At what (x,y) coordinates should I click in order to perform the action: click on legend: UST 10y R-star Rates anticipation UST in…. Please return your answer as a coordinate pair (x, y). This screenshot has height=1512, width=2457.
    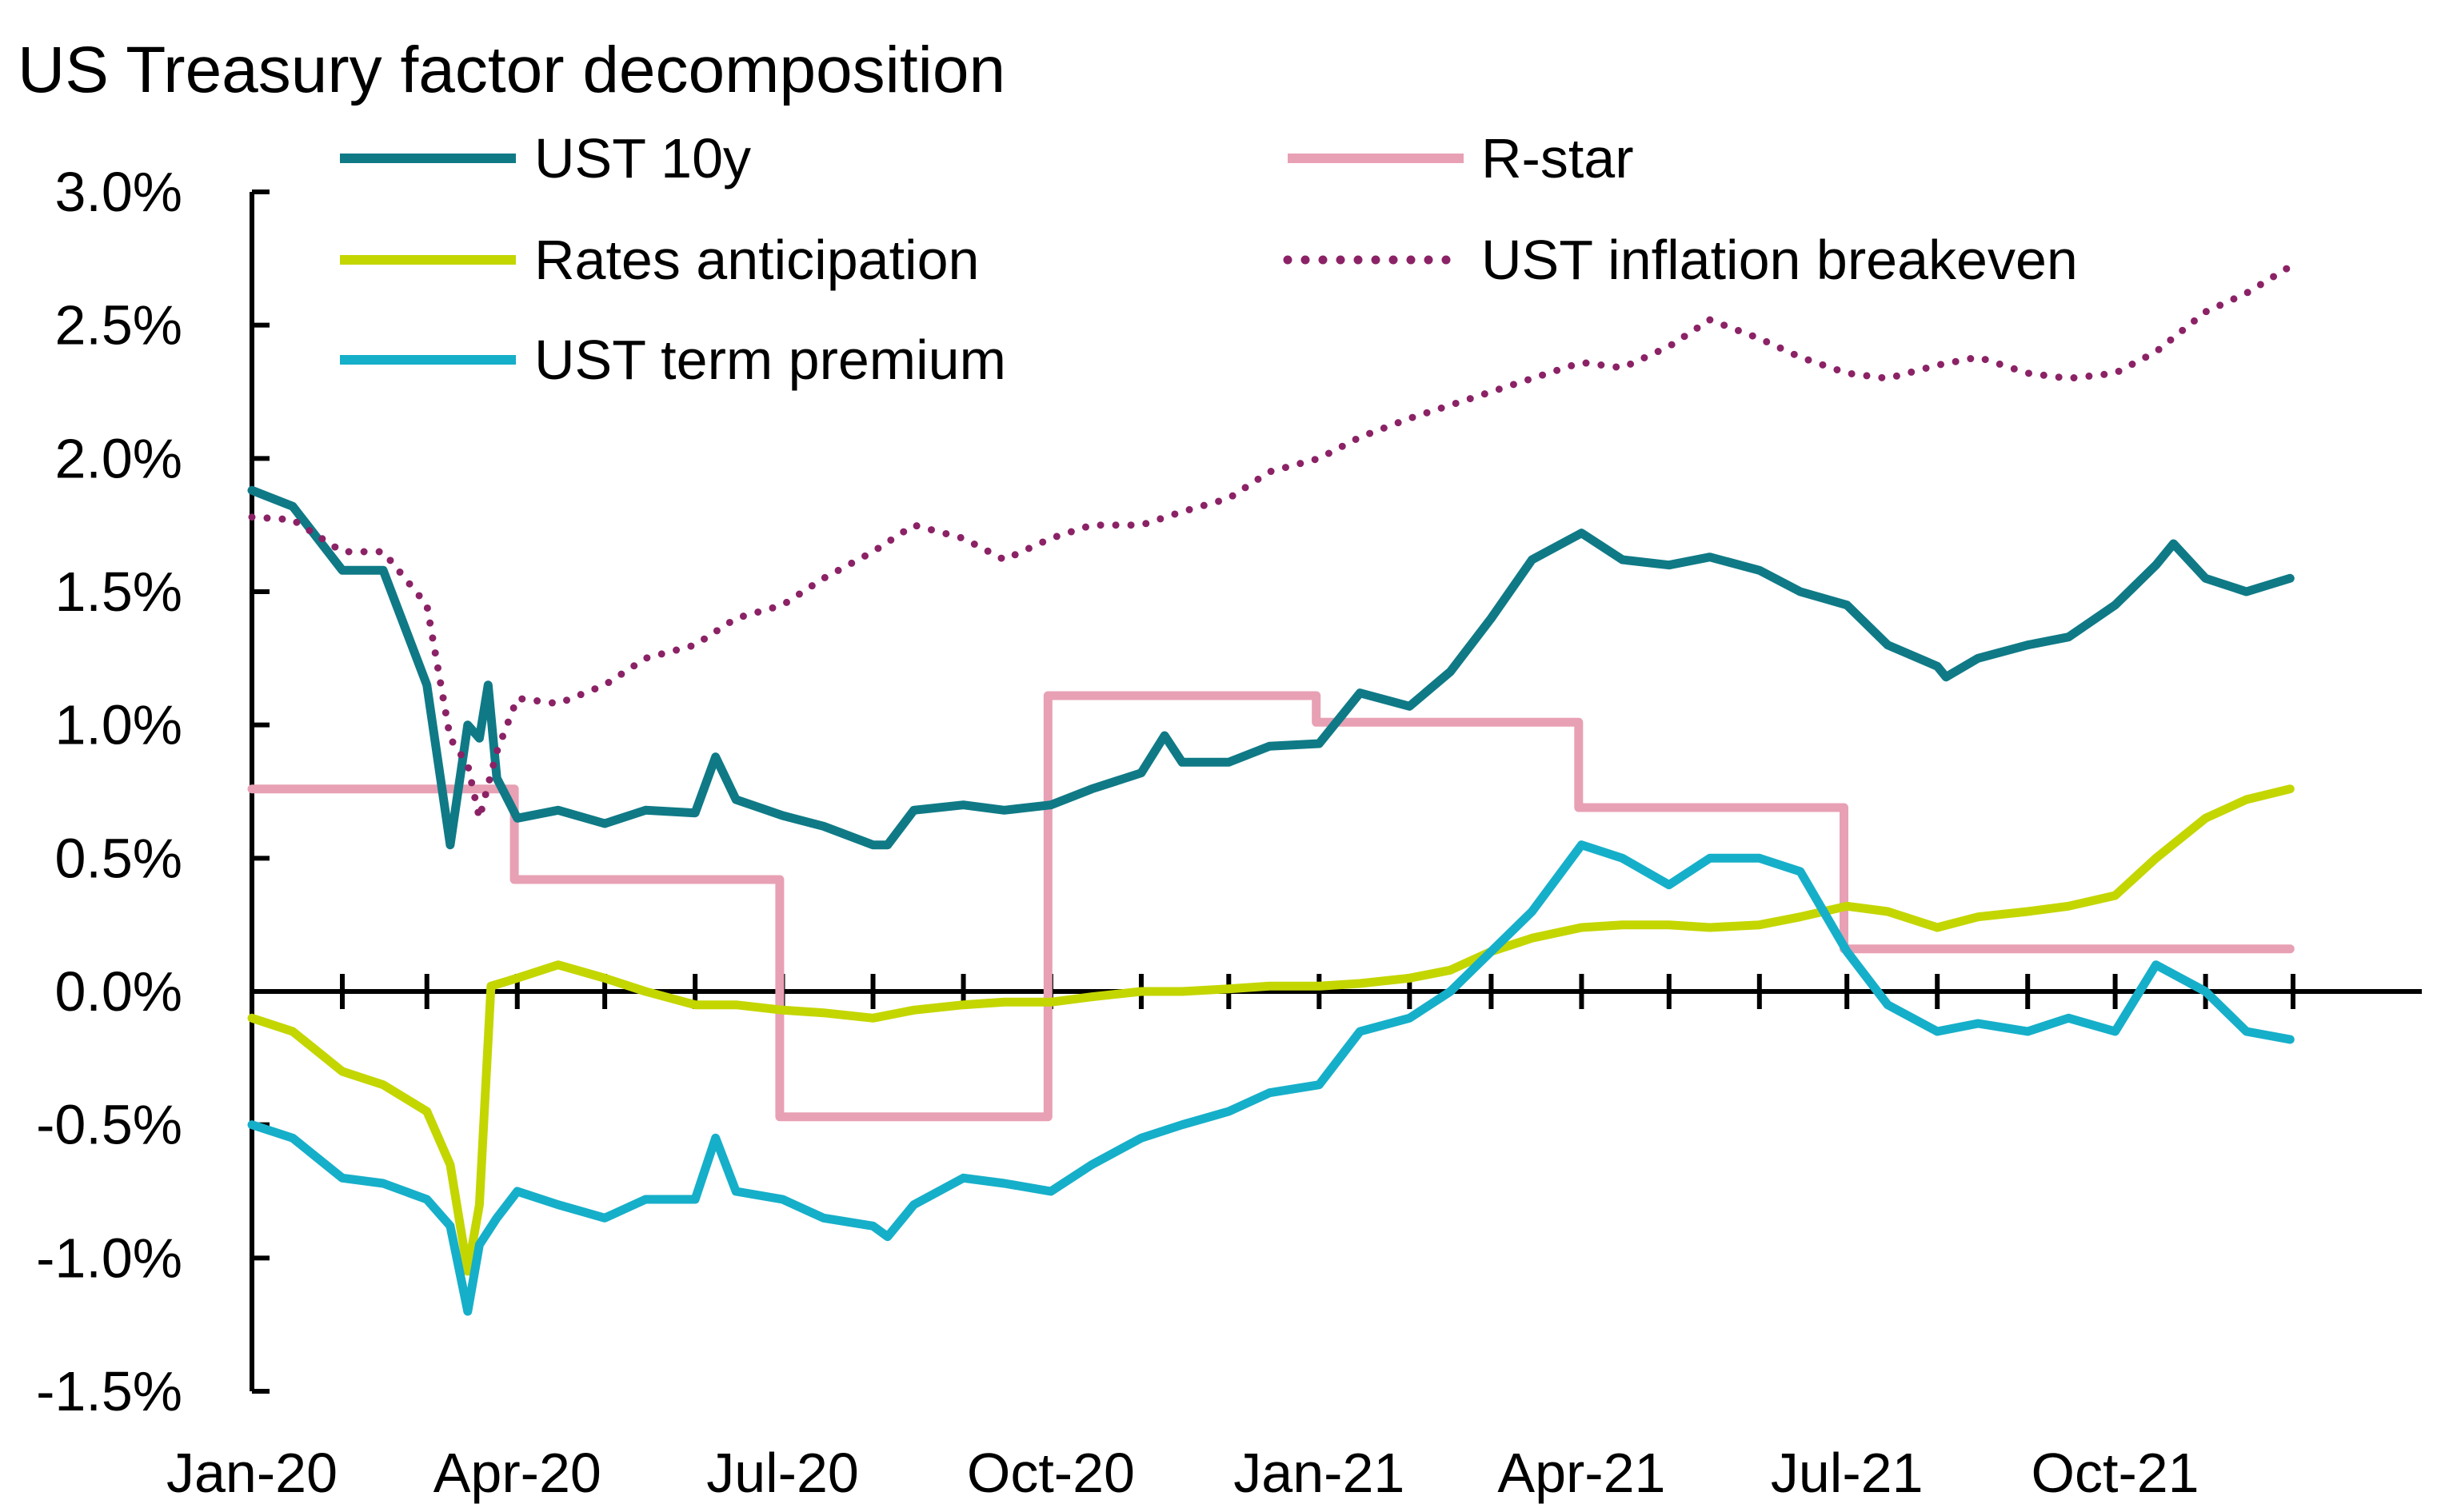
    Looking at the image, I should click on (1209, 259).